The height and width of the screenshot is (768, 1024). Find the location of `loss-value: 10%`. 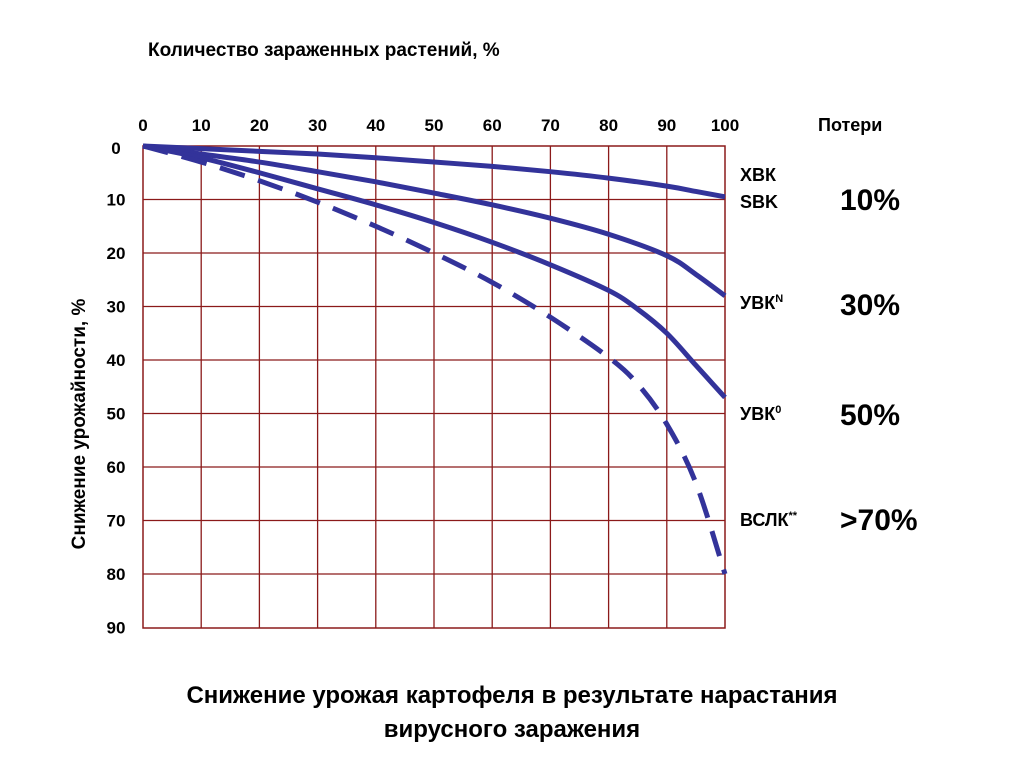

loss-value: 10% is located at coordinates (870, 200).